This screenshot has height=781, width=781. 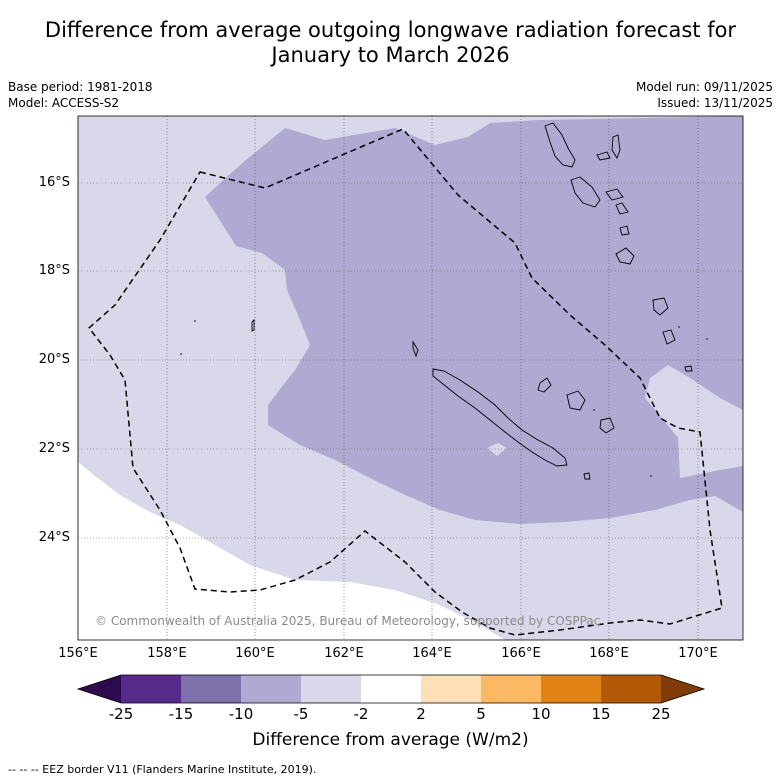 What do you see at coordinates (609, 653) in the screenshot?
I see `lon-label: 168°E` at bounding box center [609, 653].